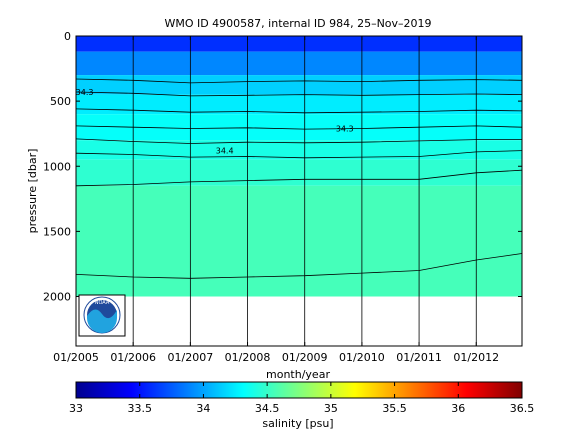 This screenshot has width=576, height=432. What do you see at coordinates (267, 408) in the screenshot?
I see `colorbar-tick-label: 34.5` at bounding box center [267, 408].